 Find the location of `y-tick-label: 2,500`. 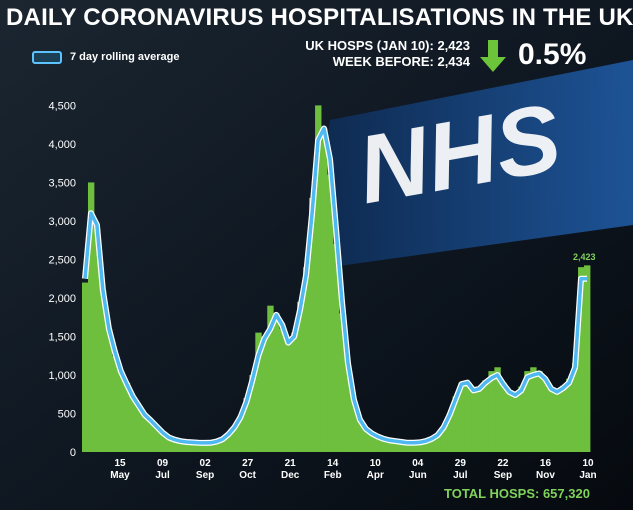

y-tick-label: 2,500 is located at coordinates (62, 260).